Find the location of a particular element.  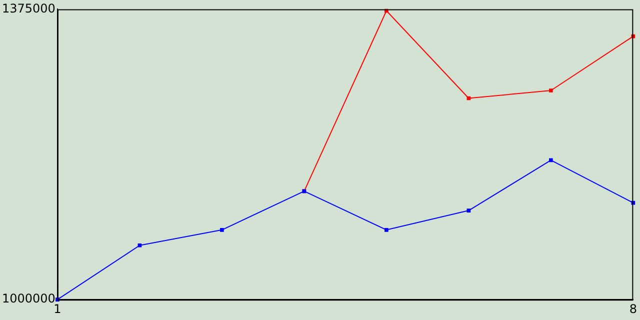

x-tick-label: 1 is located at coordinates (58, 309).